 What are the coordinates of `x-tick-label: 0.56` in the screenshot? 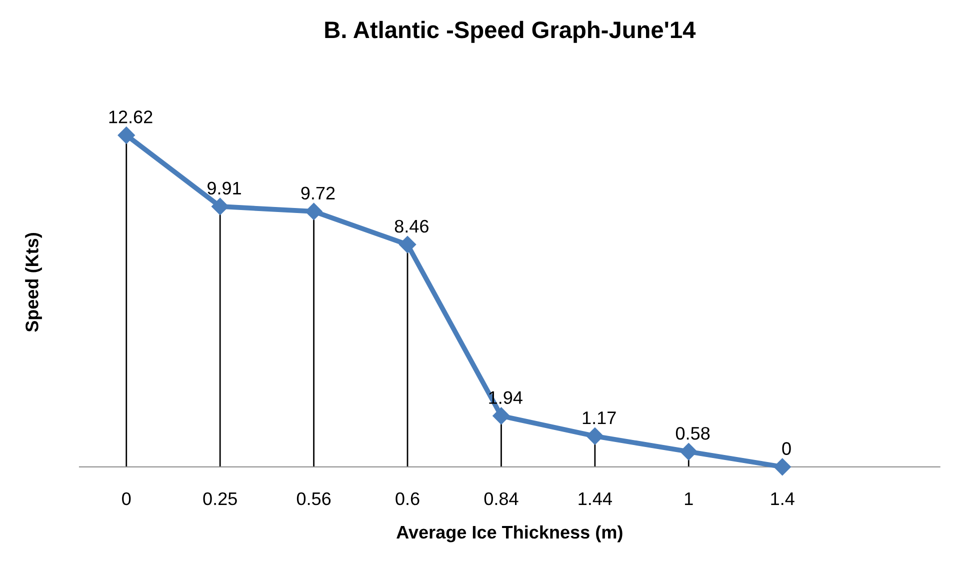 It's located at (313, 499).